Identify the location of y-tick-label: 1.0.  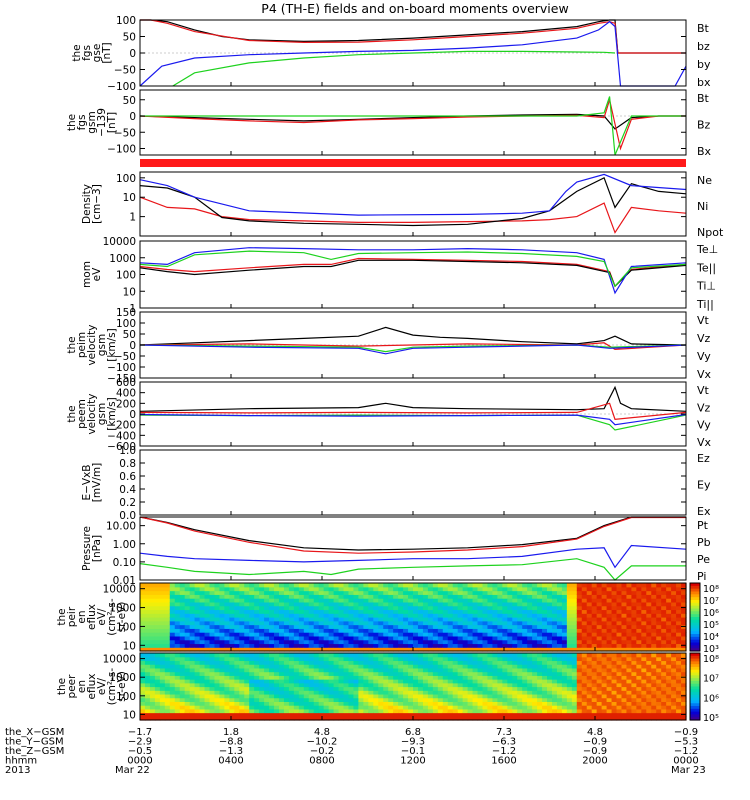
(127, 451).